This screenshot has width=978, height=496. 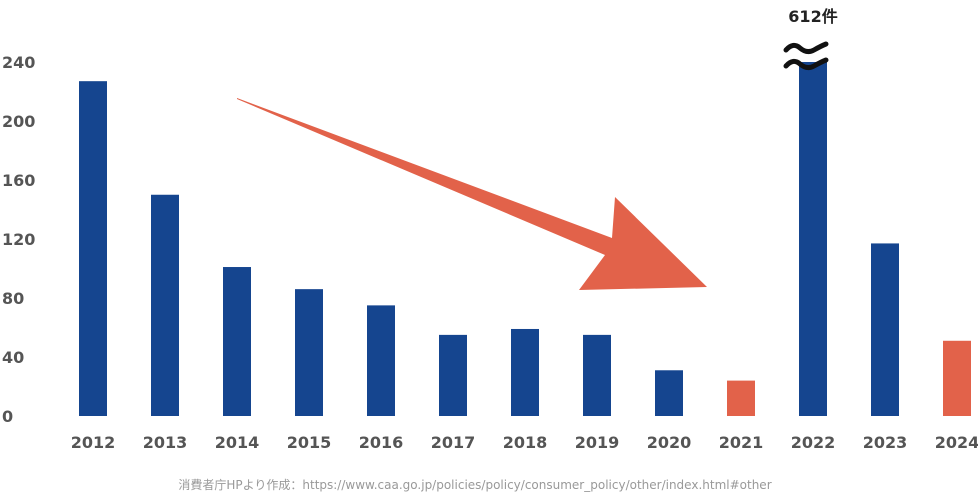 I want to click on x-tick-label: 2019, so click(x=597, y=442).